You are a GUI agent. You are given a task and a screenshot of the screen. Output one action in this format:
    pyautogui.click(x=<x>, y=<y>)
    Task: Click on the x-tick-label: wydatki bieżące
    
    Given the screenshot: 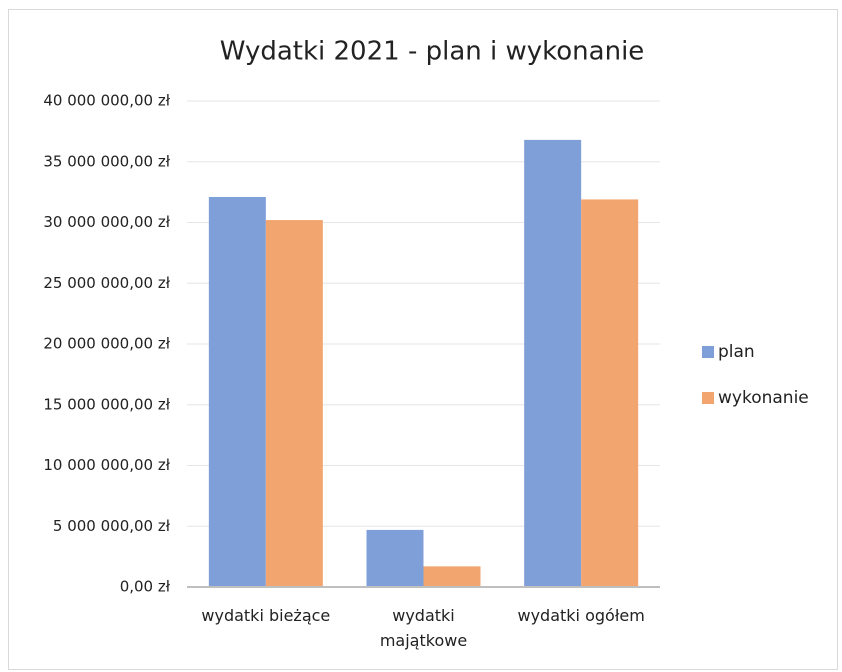 What is the action you would take?
    pyautogui.click(x=266, y=615)
    